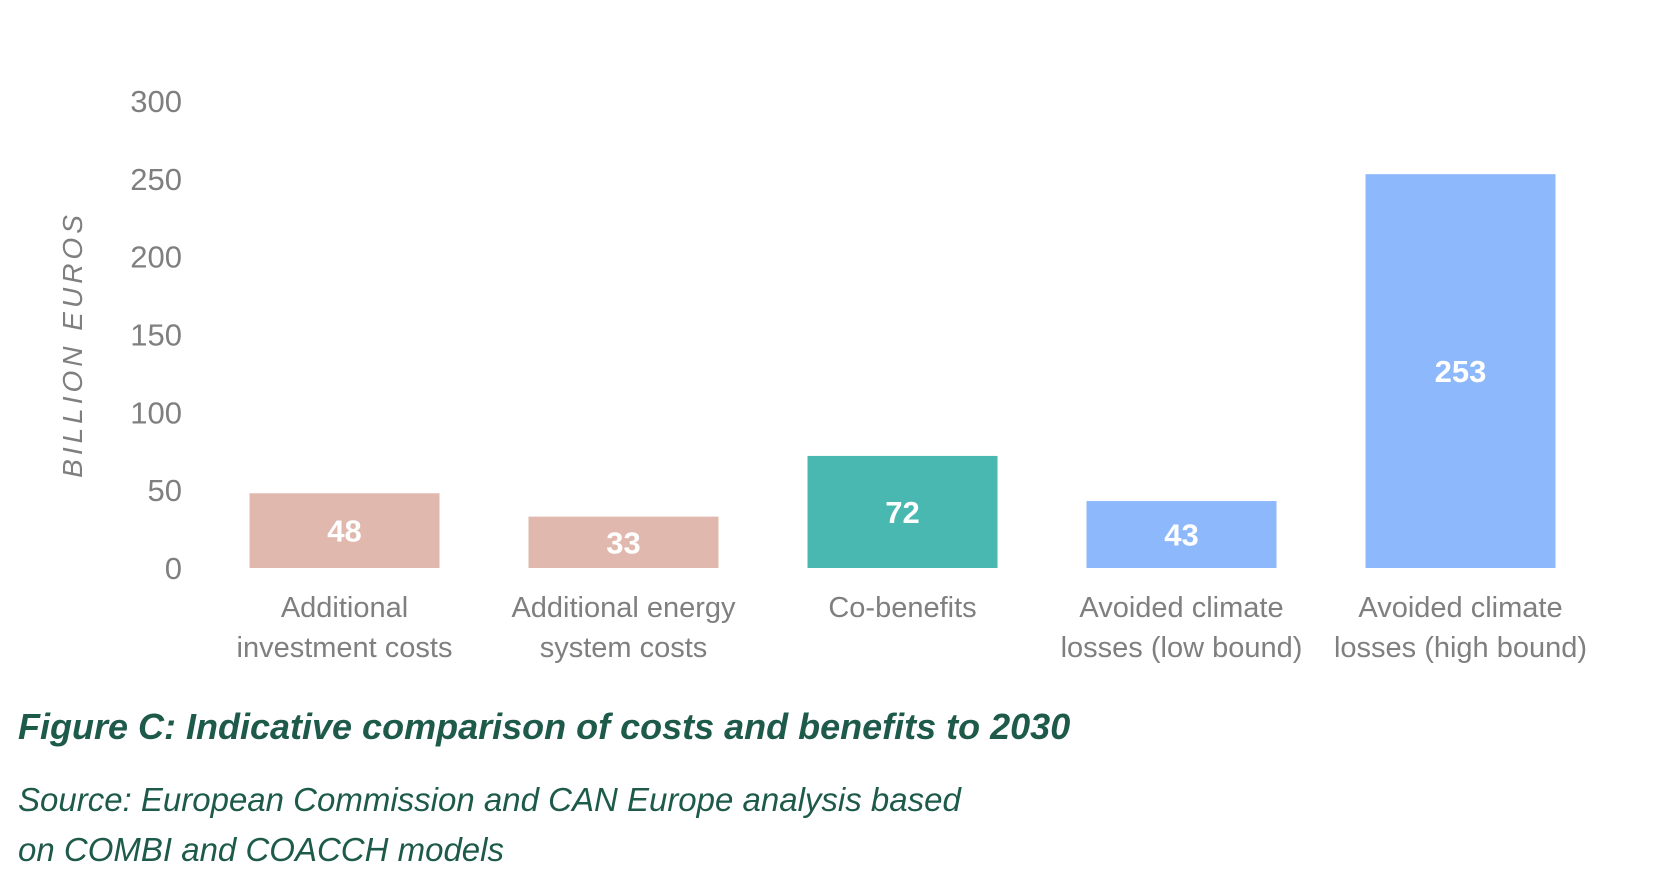 Image resolution: width=1653 pixels, height=876 pixels. I want to click on bar-value-label: 43, so click(1181, 535).